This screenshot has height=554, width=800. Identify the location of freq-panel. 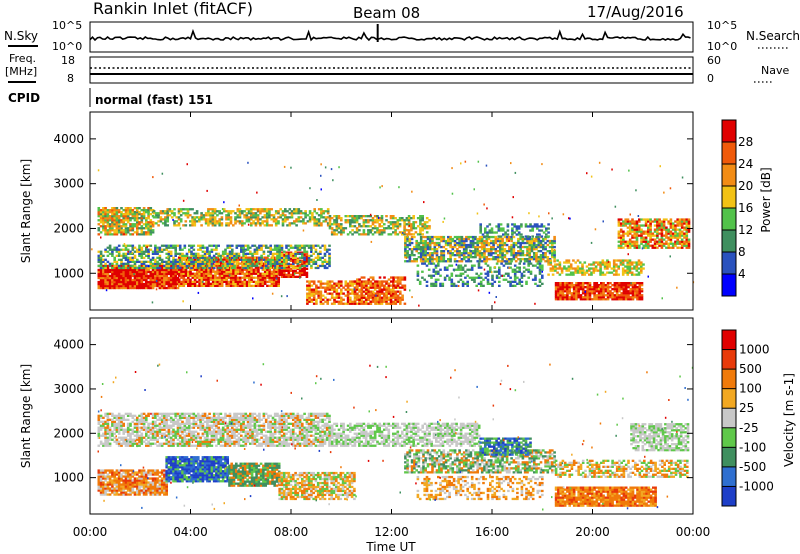
(391, 70).